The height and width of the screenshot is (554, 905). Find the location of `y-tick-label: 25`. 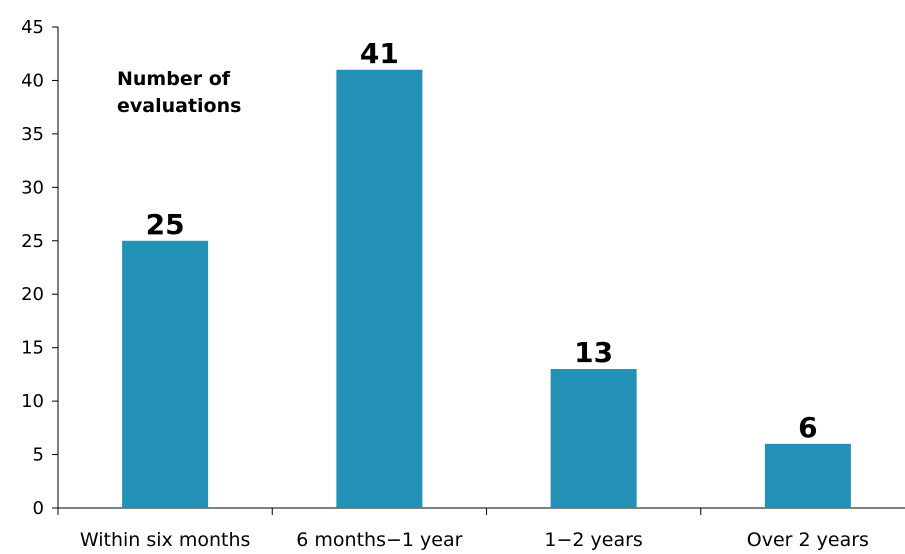

y-tick-label: 25 is located at coordinates (32, 241).